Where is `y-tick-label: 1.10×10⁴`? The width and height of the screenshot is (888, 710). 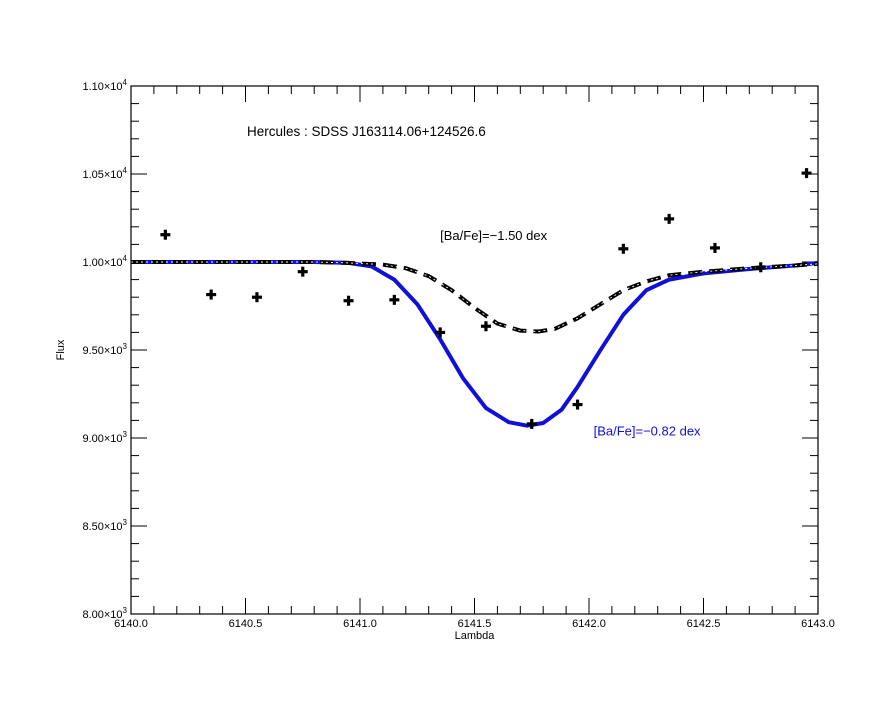 y-tick-label: 1.10×10⁴ is located at coordinates (104, 85).